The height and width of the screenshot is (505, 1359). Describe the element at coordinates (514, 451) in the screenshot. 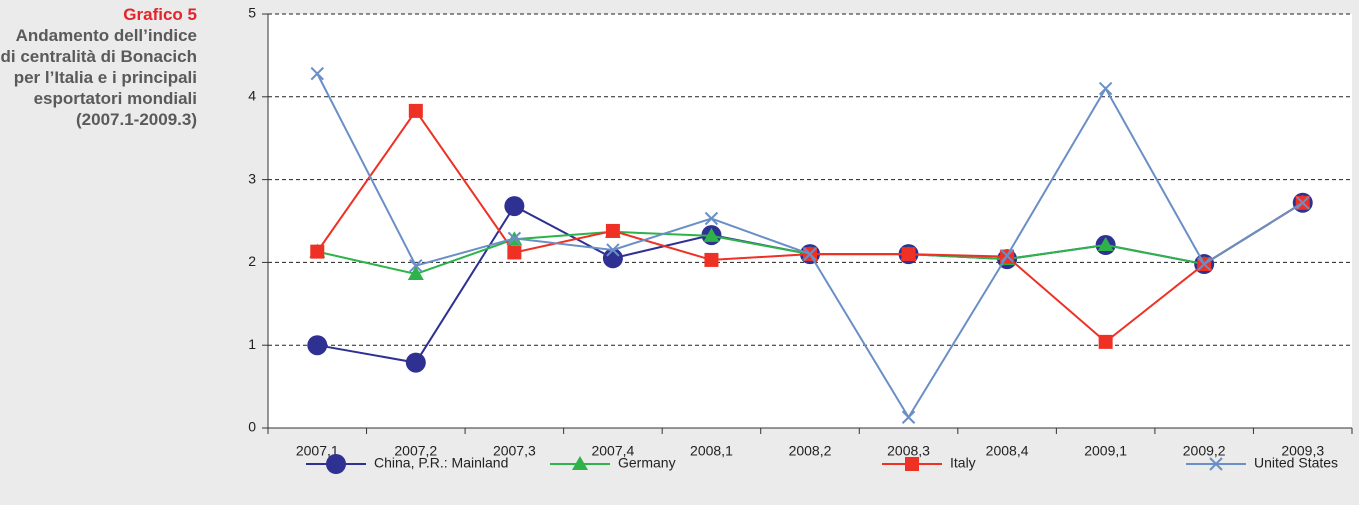

I see `x-tick-label: 2007,3` at that location.